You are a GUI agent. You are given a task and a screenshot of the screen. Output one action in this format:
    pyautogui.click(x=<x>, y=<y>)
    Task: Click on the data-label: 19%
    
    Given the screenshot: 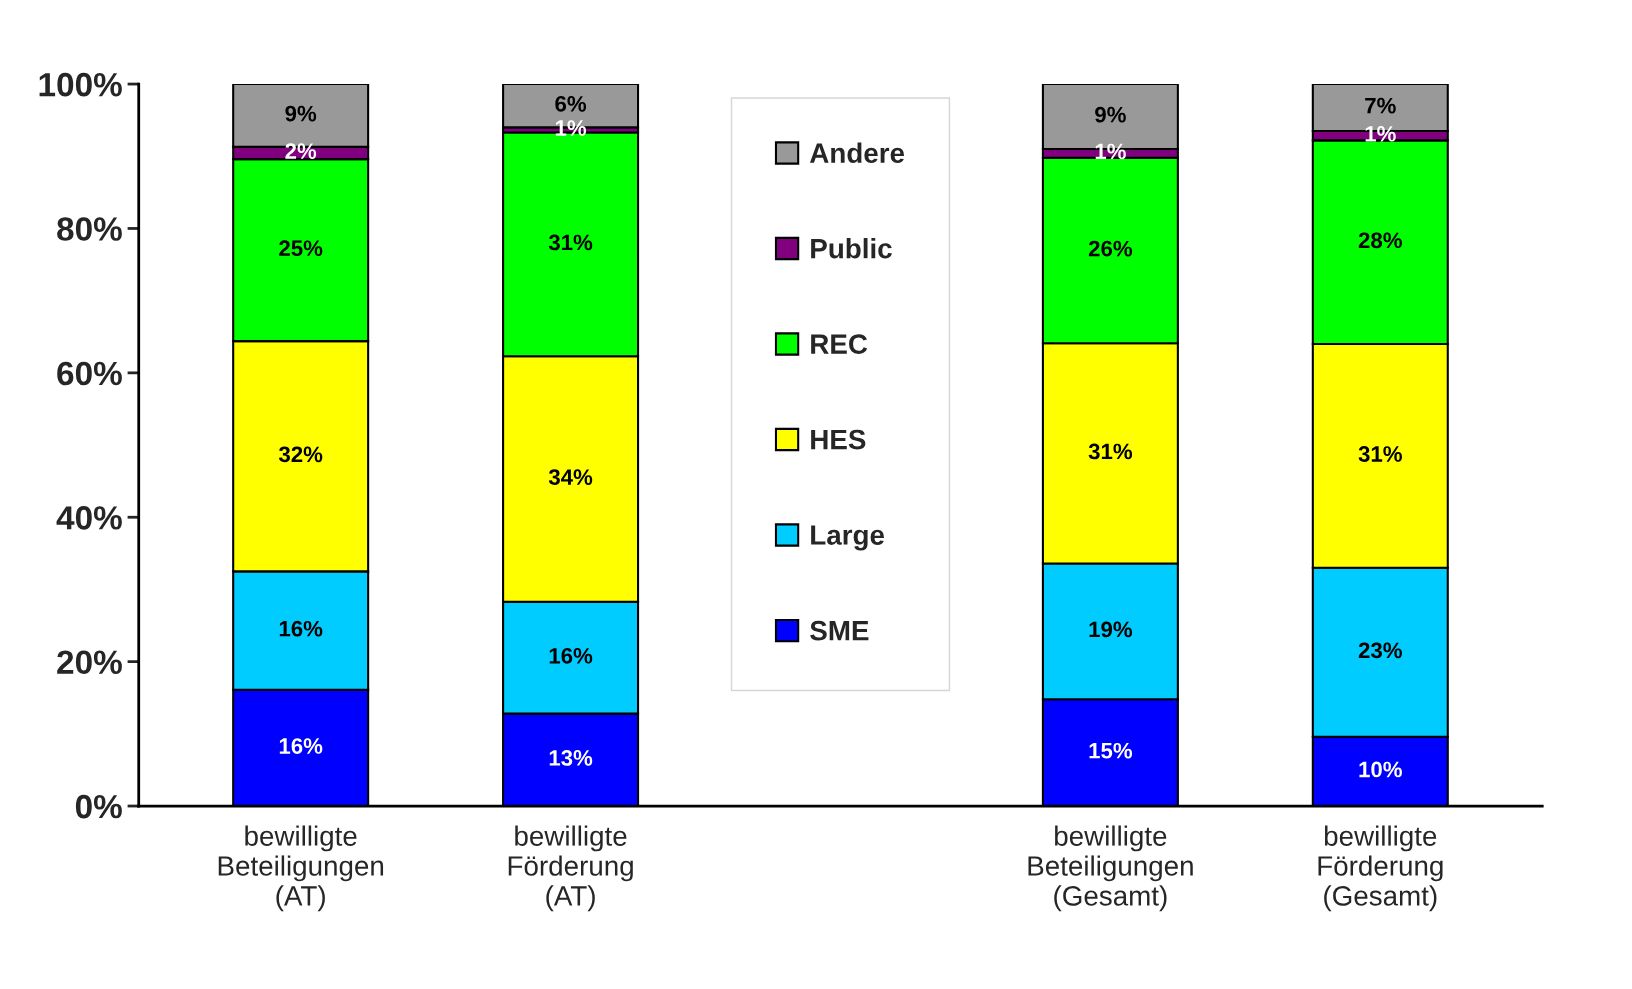 What is the action you would take?
    pyautogui.click(x=1111, y=629)
    